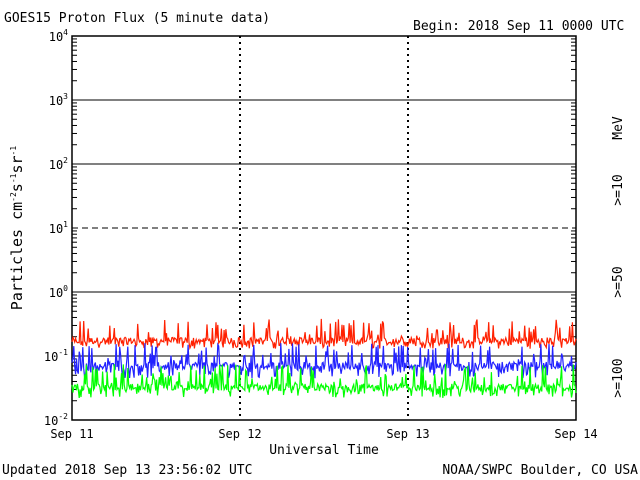  Describe the element at coordinates (65, 160) in the screenshot. I see `y-tick-exp: 2` at that location.